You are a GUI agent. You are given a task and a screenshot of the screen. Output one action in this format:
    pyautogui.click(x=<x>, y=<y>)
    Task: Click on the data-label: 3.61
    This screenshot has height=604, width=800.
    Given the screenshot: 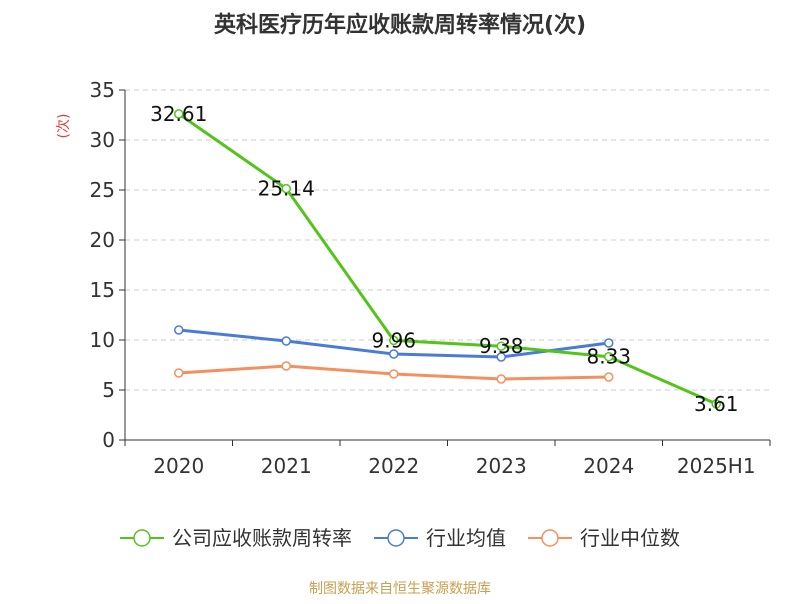 What is the action you would take?
    pyautogui.click(x=716, y=404)
    